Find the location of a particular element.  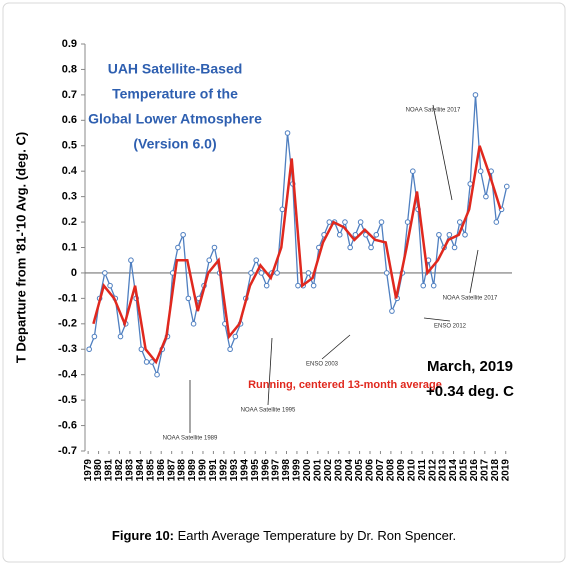

x-tick-label: 1982 is located at coordinates (119, 470).